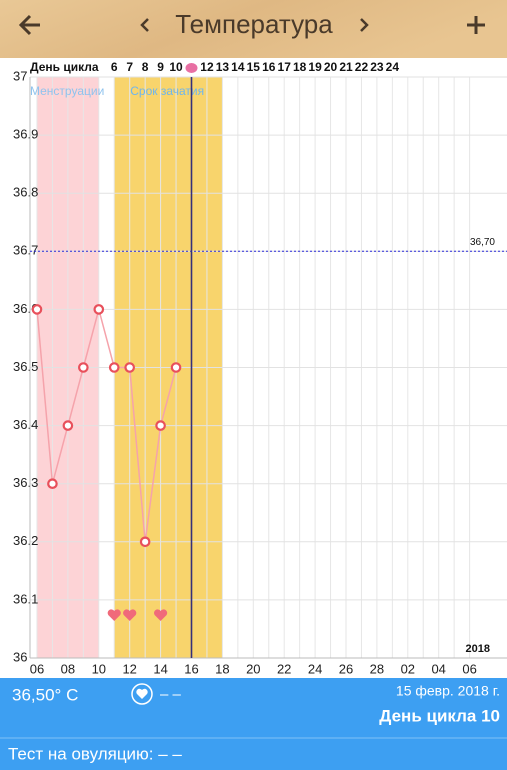 The height and width of the screenshot is (770, 507). I want to click on cycle-day: 12, so click(207, 67).